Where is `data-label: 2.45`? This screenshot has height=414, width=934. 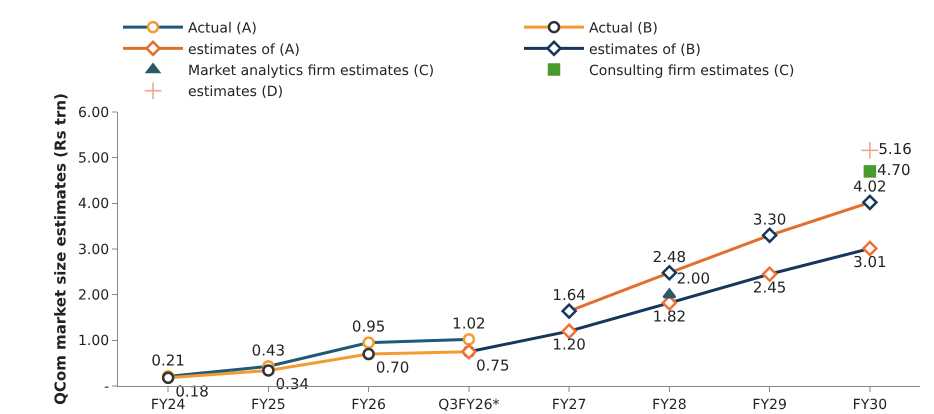 data-label: 2.45 is located at coordinates (769, 287).